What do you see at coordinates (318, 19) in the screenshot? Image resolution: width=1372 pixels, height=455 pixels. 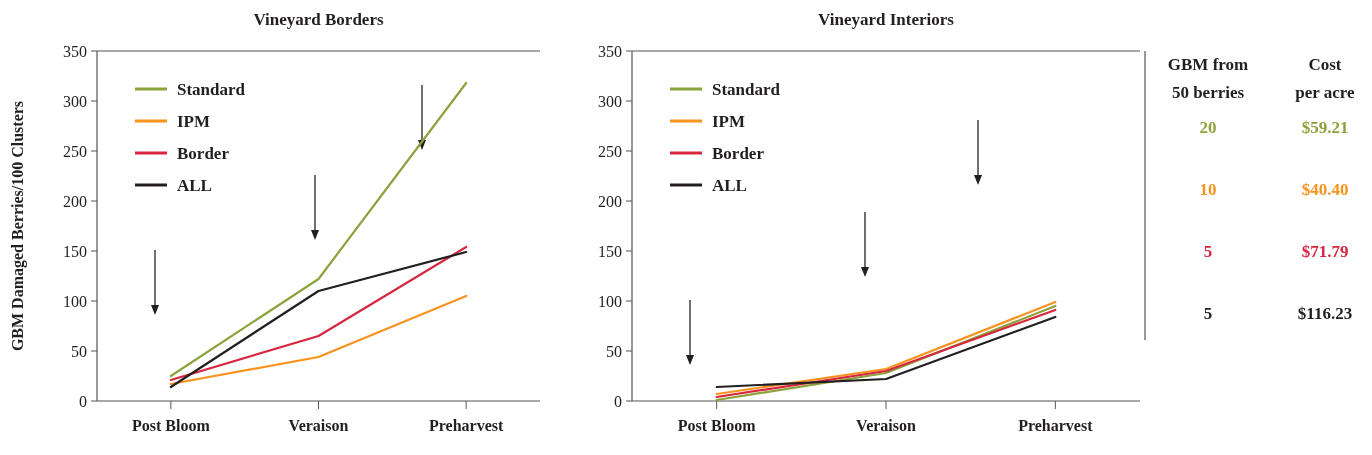 I see `chart-title: Vineyard Borders` at bounding box center [318, 19].